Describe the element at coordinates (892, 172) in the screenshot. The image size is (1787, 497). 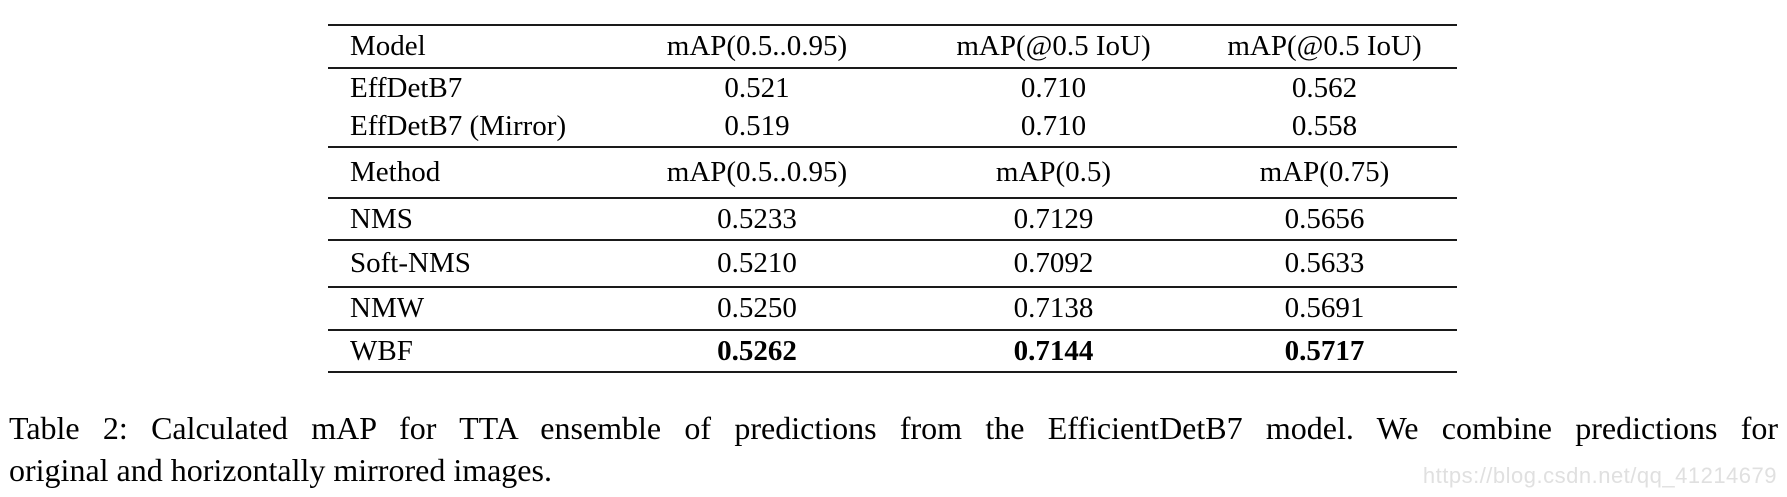
I see `method-header-row: Method mAP(0.5..0.95) mAP(0.5) mAP(0.75)` at that location.